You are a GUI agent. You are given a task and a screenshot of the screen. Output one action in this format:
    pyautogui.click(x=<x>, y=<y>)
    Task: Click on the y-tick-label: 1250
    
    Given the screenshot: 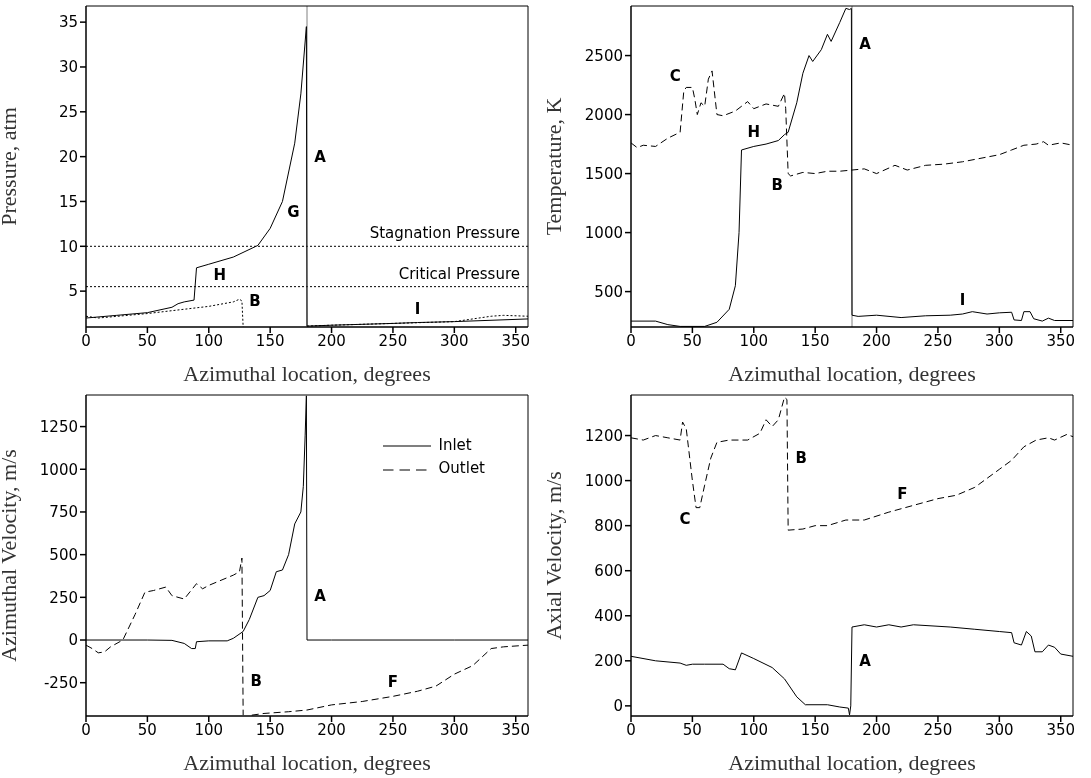 What is the action you would take?
    pyautogui.click(x=58, y=426)
    